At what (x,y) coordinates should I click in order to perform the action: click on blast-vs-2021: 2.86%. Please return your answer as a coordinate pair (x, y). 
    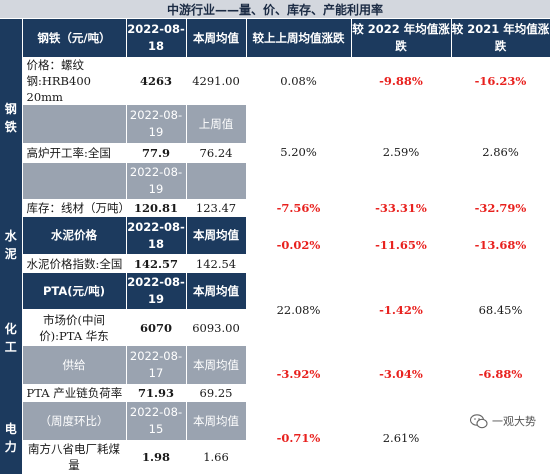
    Looking at the image, I should click on (500, 152).